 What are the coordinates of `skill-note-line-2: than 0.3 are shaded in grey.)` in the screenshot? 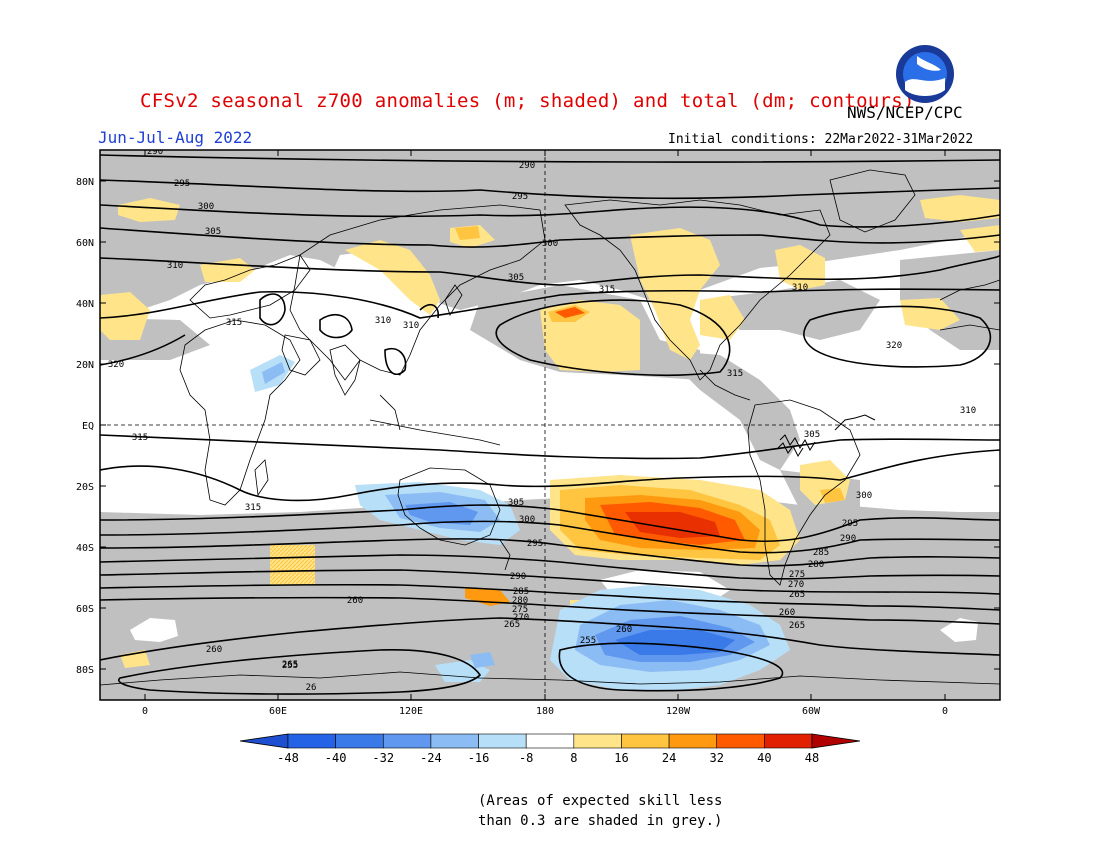 It's located at (600, 821).